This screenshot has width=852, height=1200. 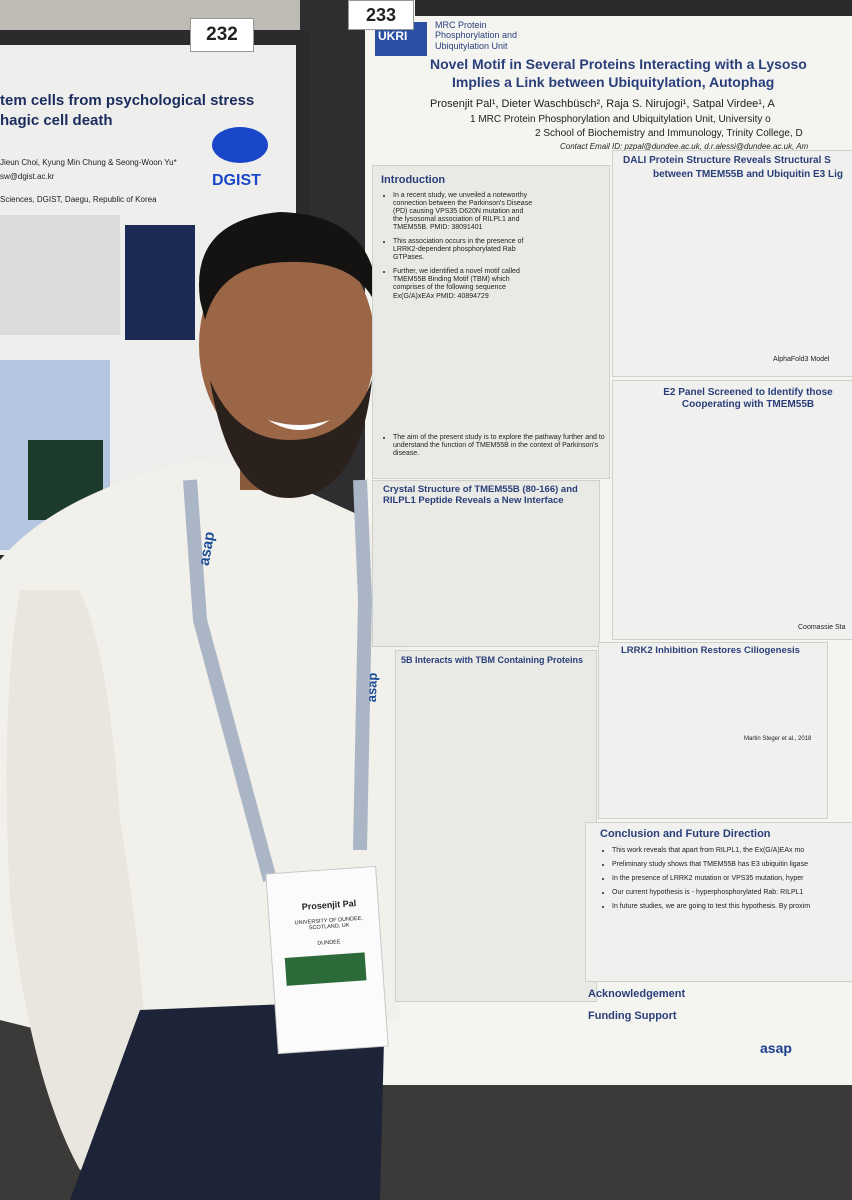 I want to click on caption: Coomassie Sta, so click(x=822, y=627).